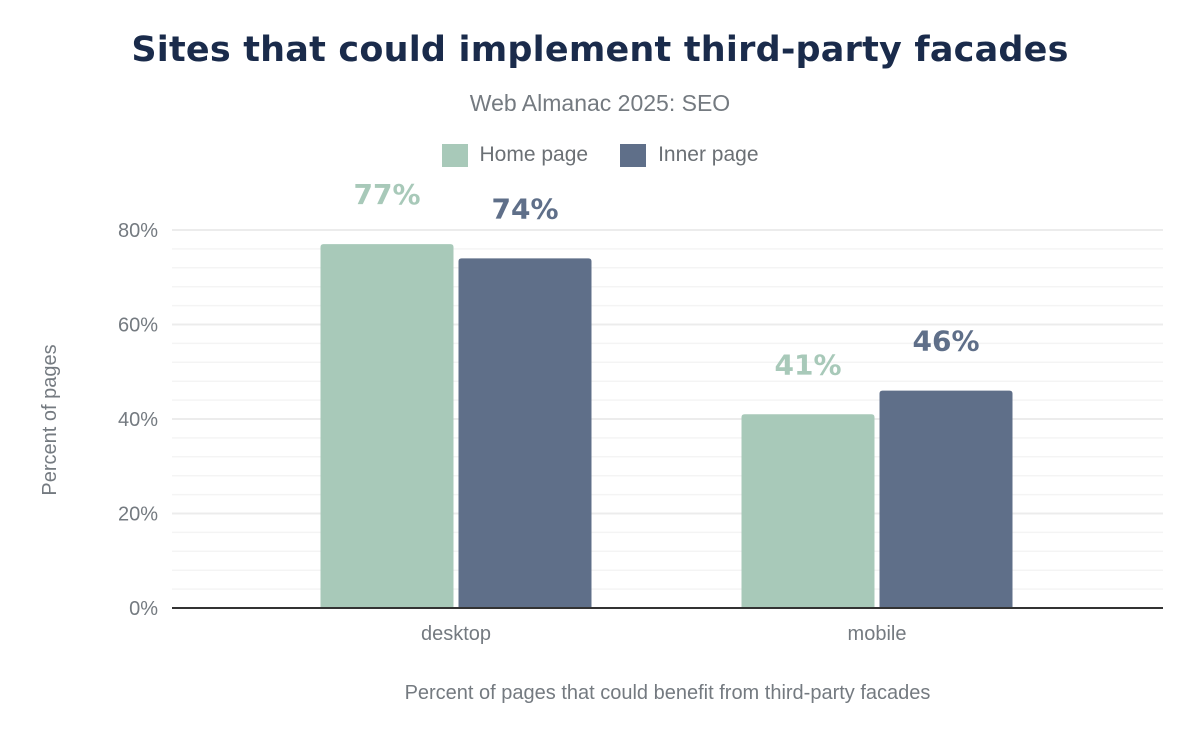 Image resolution: width=1200 pixels, height=742 pixels. Describe the element at coordinates (50, 419) in the screenshot. I see `y-axis-label: Percent of pages` at that location.